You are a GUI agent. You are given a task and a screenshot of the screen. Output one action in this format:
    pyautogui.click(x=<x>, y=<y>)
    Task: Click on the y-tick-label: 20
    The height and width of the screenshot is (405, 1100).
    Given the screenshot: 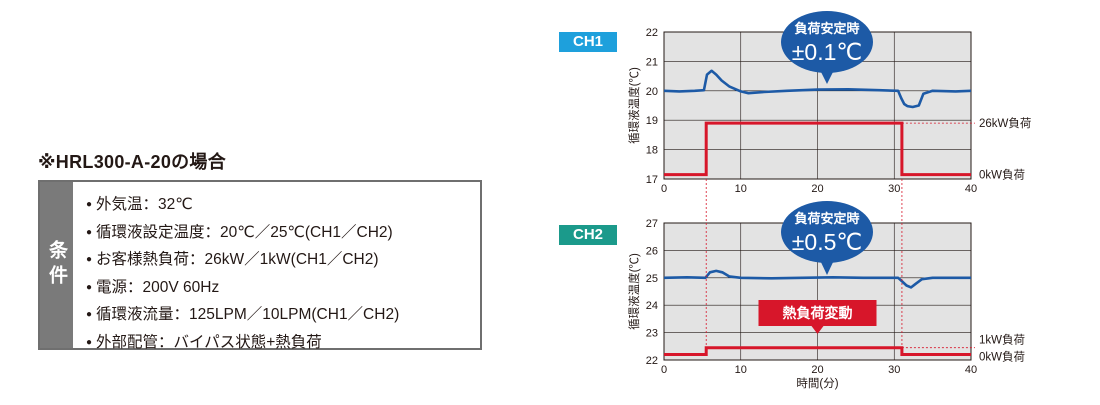 What is the action you would take?
    pyautogui.click(x=652, y=92)
    